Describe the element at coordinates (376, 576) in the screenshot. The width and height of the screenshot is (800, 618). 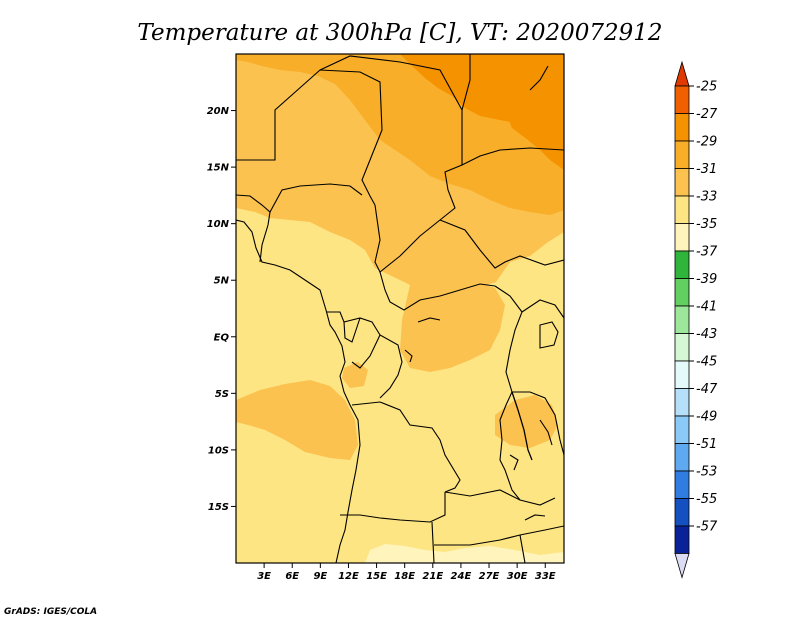
I see `lon-tick-label: 15E` at that location.